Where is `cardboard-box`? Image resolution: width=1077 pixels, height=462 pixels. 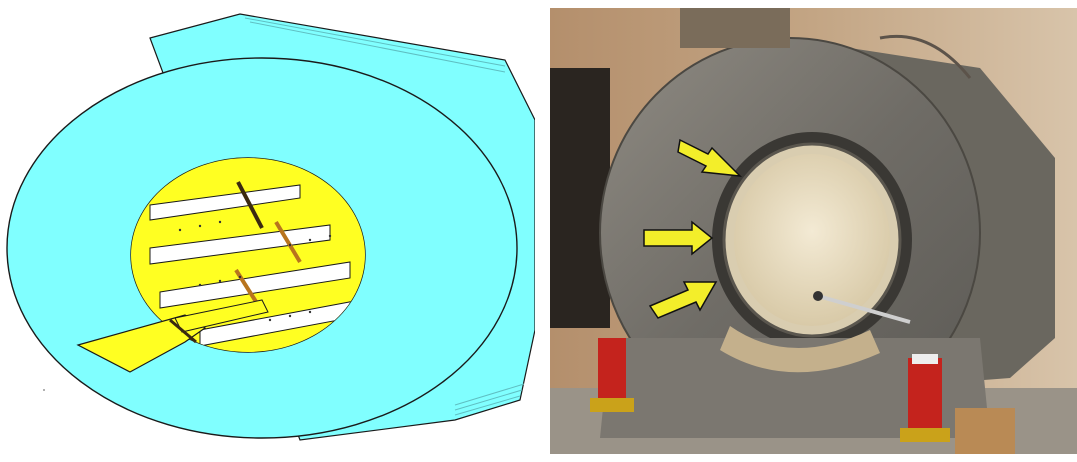 cardboard-box is located at coordinates (985, 431).